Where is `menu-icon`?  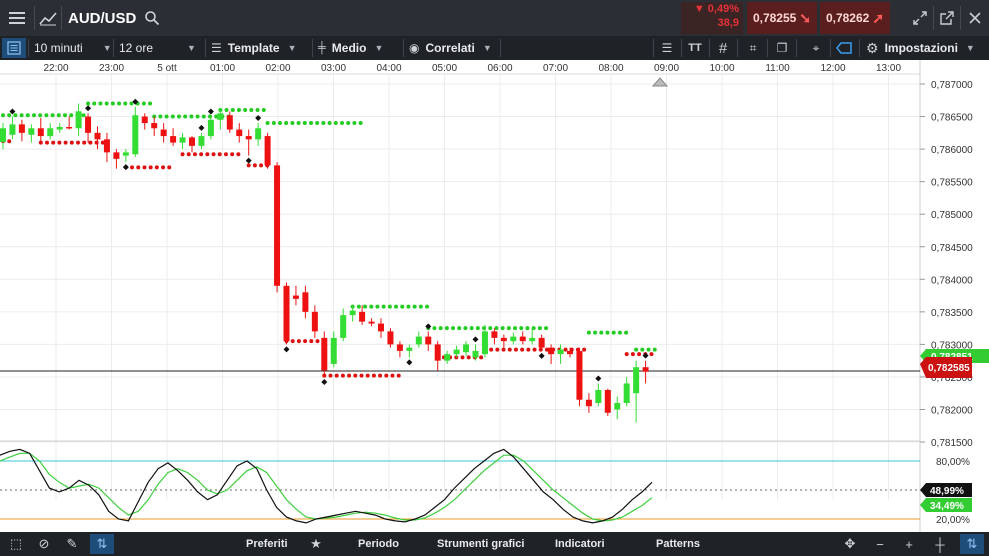
menu-icon is located at coordinates (17, 18).